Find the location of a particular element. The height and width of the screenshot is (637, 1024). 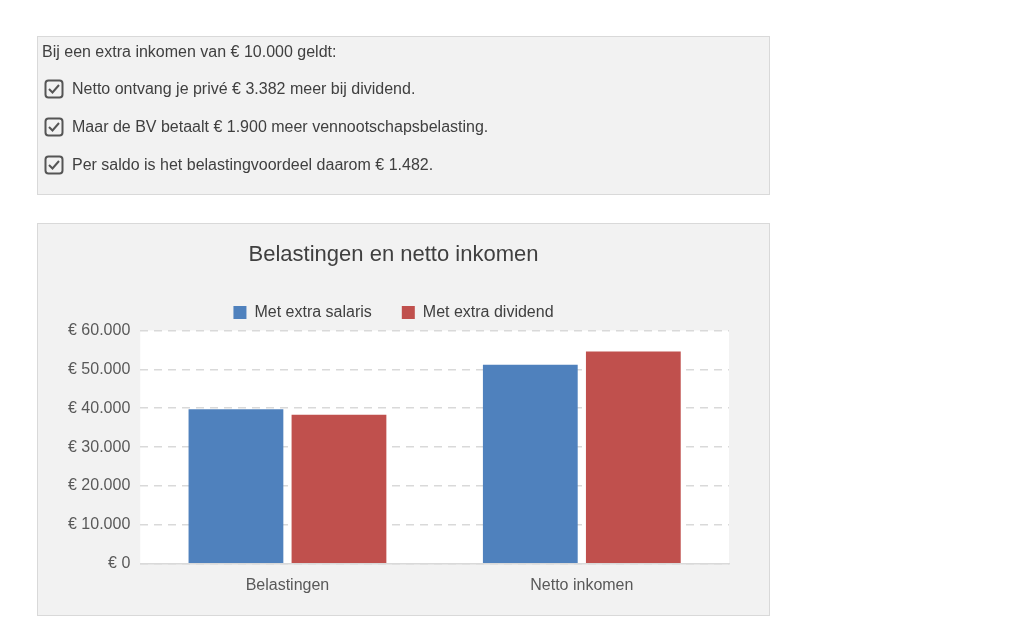

y-tick-label: € 30.000 is located at coordinates (99, 446).